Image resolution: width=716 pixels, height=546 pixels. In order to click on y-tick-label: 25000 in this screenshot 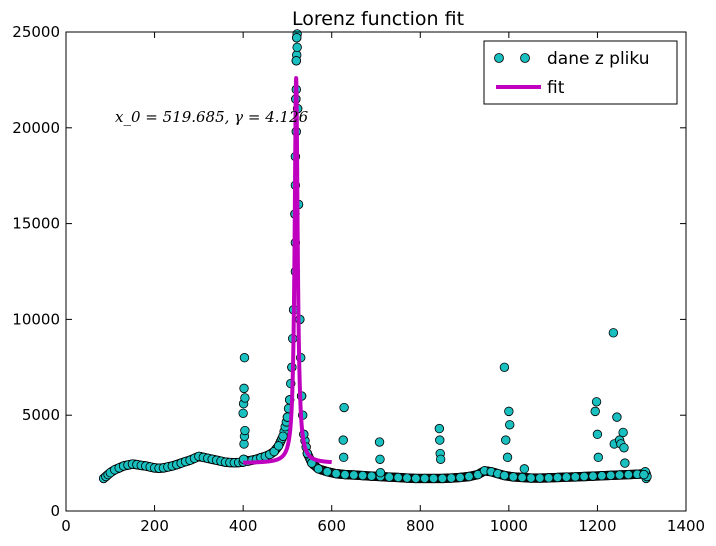, I will do `click(36, 32)`.